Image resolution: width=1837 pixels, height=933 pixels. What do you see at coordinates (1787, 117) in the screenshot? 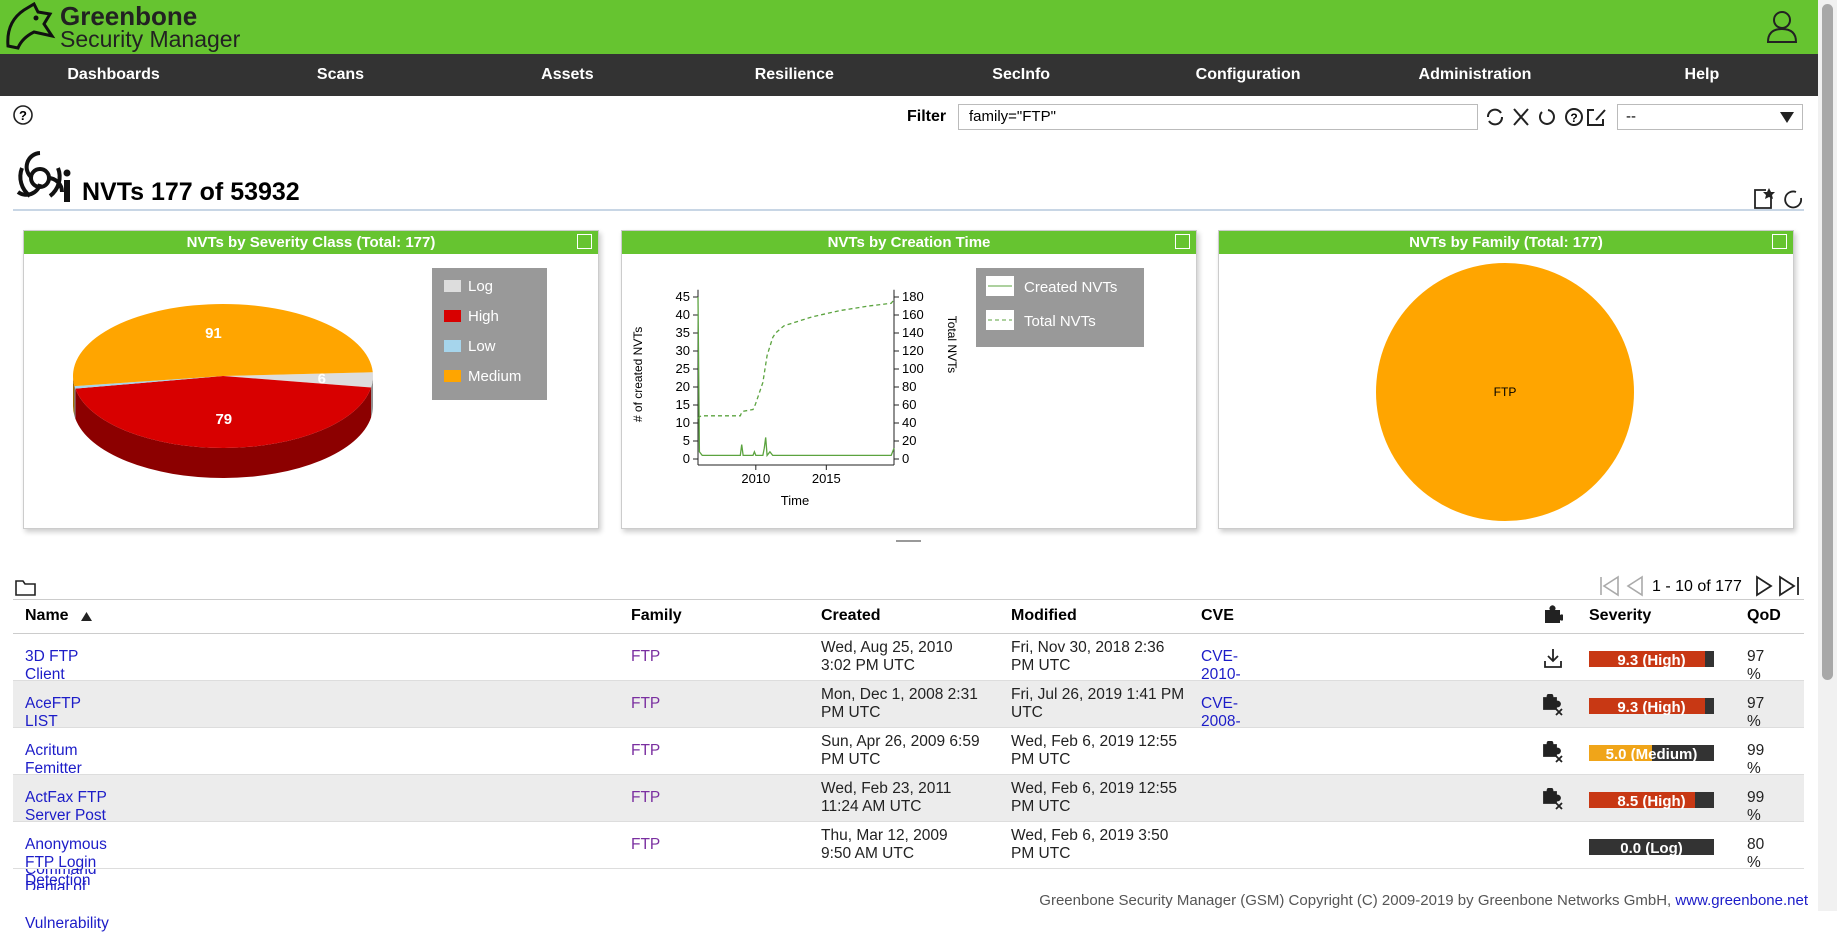
I see `select-arrow` at bounding box center [1787, 117].